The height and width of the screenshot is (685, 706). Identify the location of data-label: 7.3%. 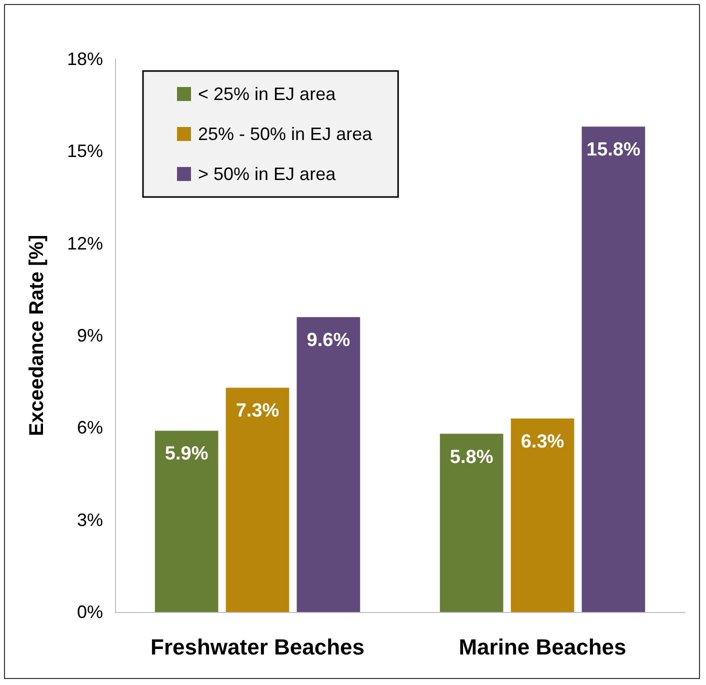
(258, 411).